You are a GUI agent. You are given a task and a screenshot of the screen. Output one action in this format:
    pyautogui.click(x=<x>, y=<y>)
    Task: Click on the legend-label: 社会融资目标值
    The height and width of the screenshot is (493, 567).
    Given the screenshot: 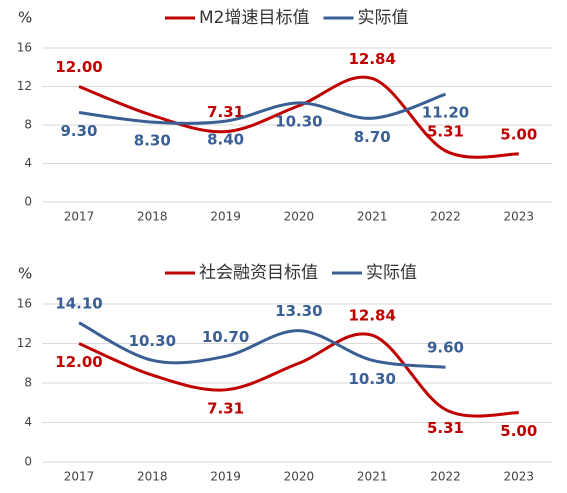 What is the action you would take?
    pyautogui.click(x=258, y=273)
    